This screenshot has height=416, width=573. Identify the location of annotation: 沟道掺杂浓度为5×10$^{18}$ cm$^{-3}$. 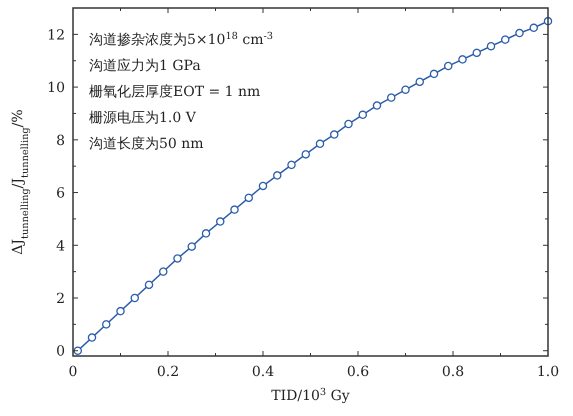
(181, 39).